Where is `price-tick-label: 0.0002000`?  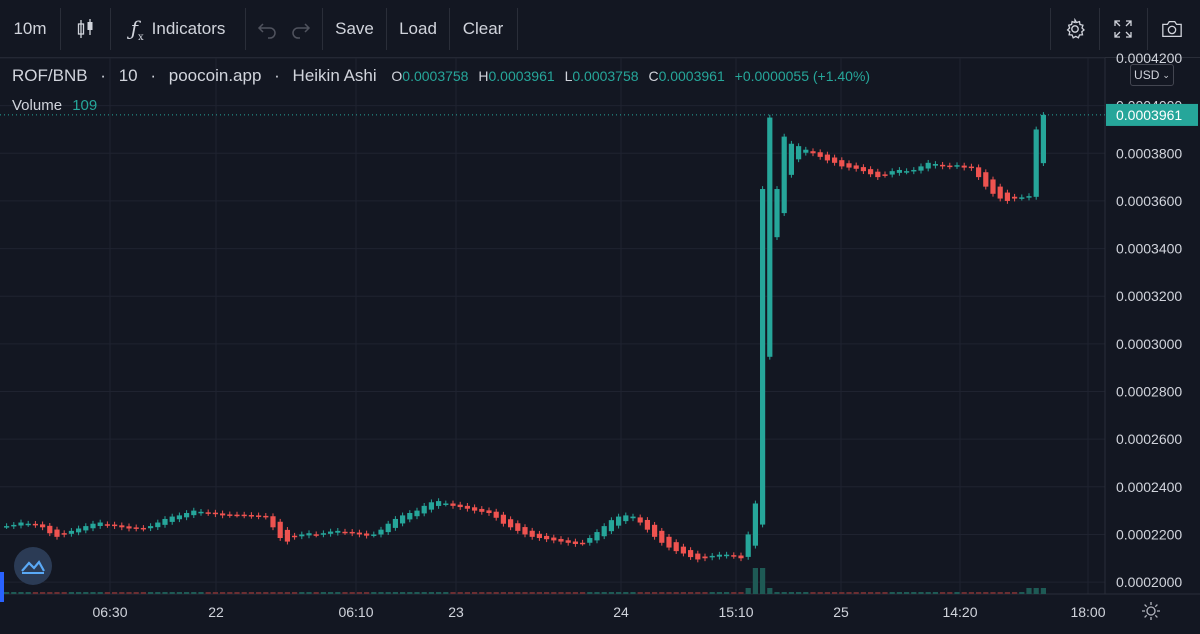 price-tick-label: 0.0002000 is located at coordinates (1149, 582).